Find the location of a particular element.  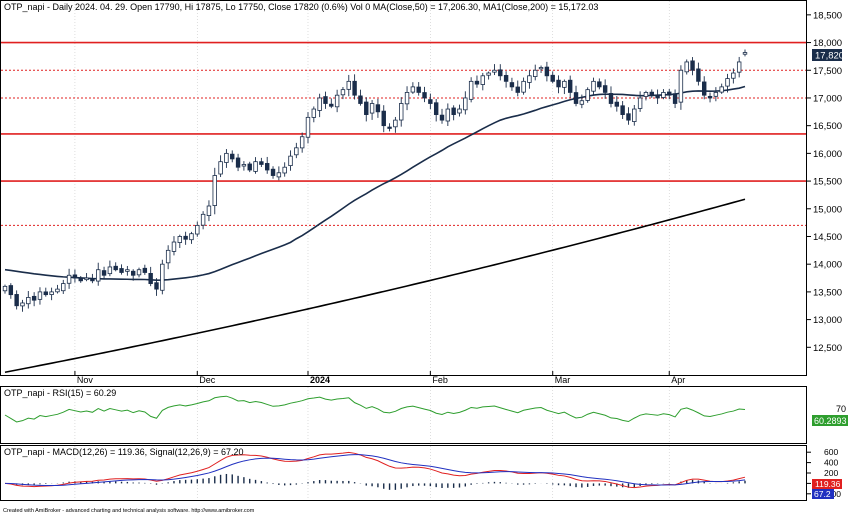

y-tick-label: 14,500 is located at coordinates (827, 237).